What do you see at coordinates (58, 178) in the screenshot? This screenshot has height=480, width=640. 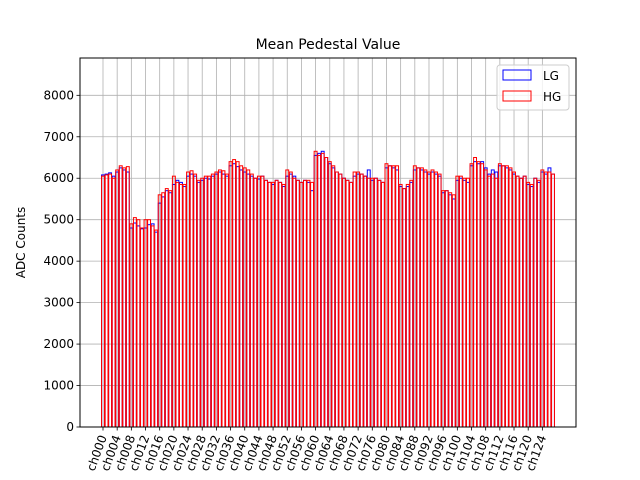 I see `y-tick-label: 6000` at bounding box center [58, 178].